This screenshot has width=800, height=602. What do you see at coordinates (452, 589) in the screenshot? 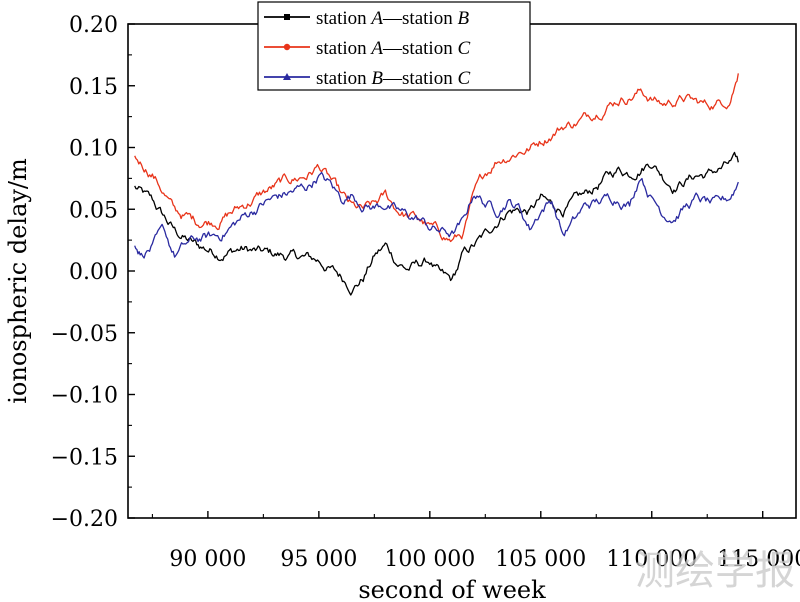
I see `x-axis-title: second of week` at bounding box center [452, 589].